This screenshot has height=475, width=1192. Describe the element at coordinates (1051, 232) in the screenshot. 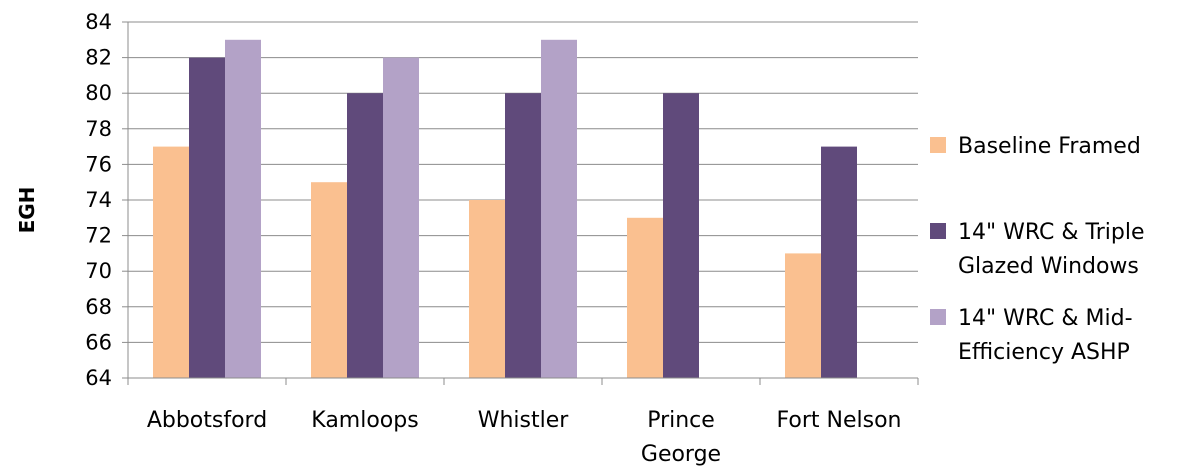

I see `legend-label: 14" WRC & Triple` at that location.